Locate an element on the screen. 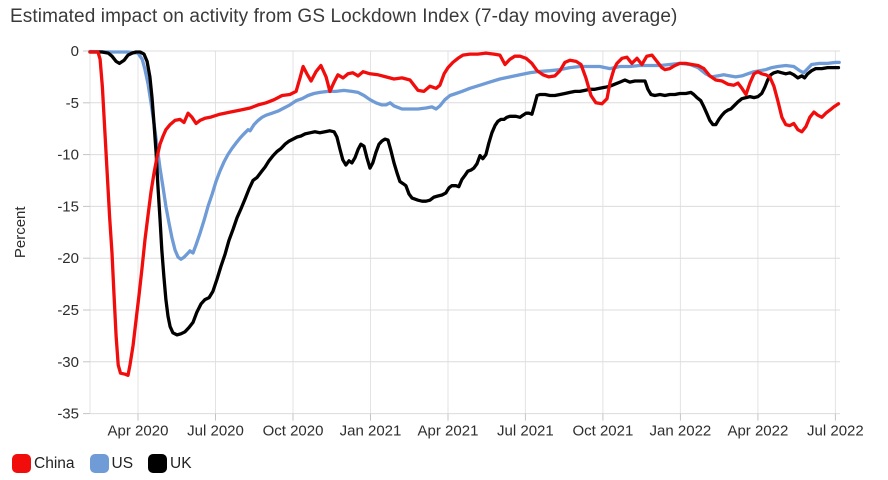 This screenshot has height=480, width=888. y-tick-label: -25 is located at coordinates (68, 310).